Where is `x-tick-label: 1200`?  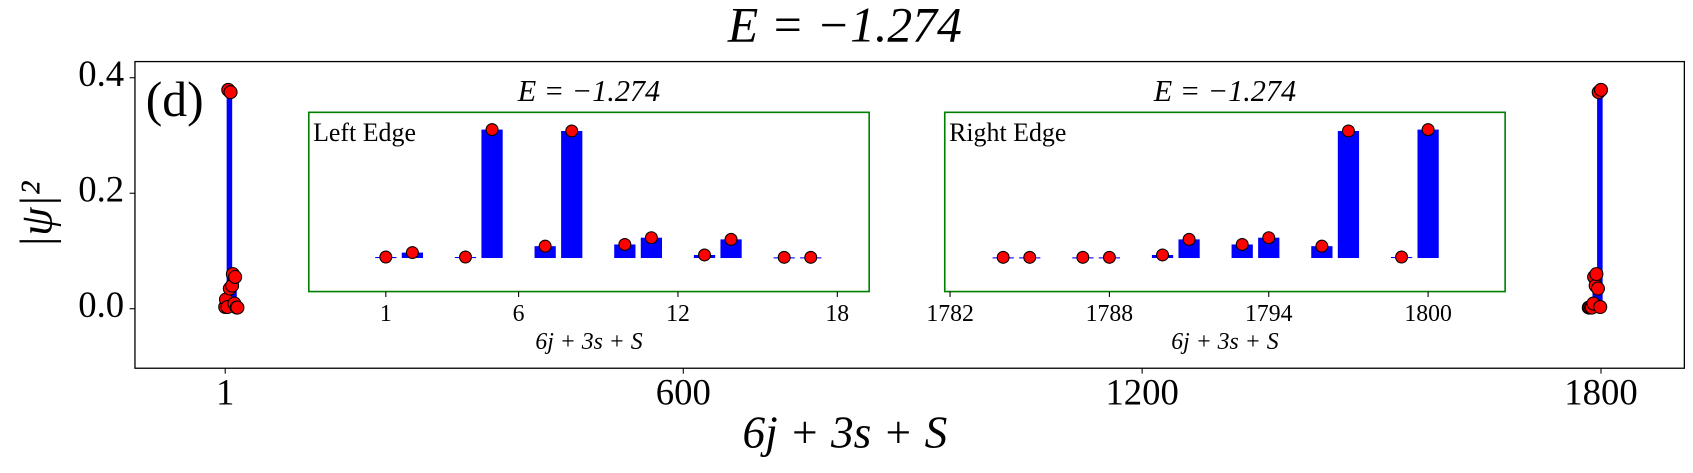
x-tick-label: 1200 is located at coordinates (1141, 392).